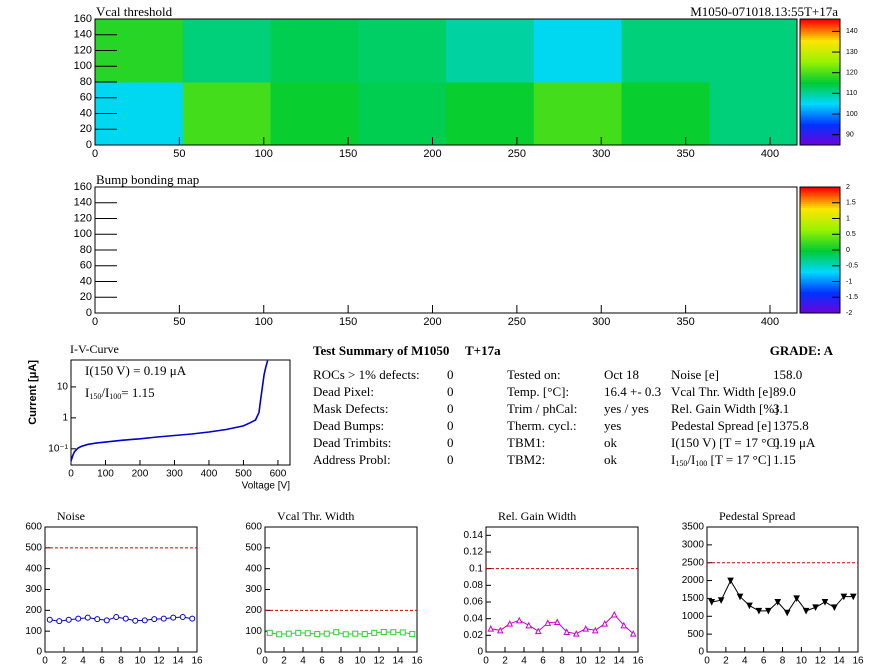 The width and height of the screenshot is (896, 672). I want to click on summary-label: Mask Defects:, so click(350, 408).